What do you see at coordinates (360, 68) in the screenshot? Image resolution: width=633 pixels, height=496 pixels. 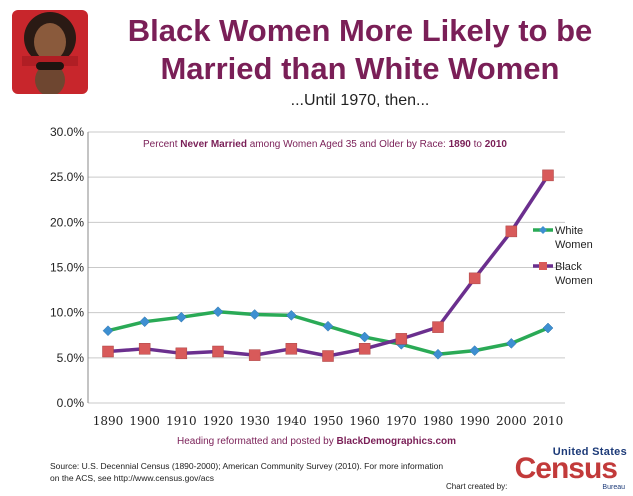 I see `title-line-2: Married than White Women` at bounding box center [360, 68].